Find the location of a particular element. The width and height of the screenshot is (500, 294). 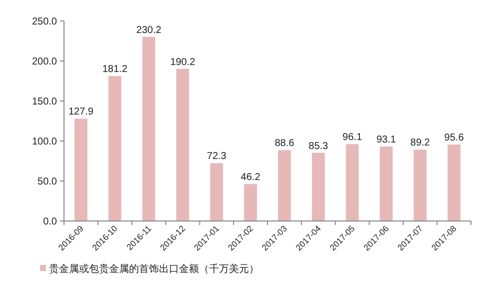

data-label: 85.3 is located at coordinates (318, 146).